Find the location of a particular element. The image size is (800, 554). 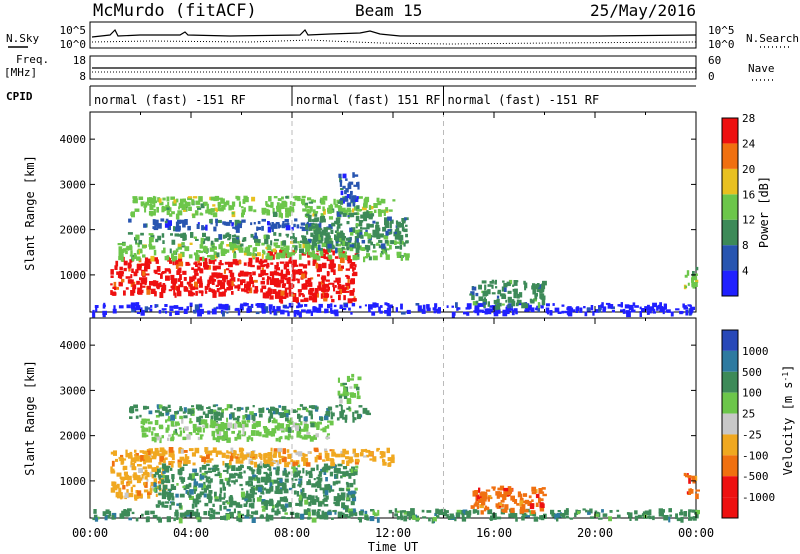

velocity-label-sup: -1 is located at coordinates (785, 377).